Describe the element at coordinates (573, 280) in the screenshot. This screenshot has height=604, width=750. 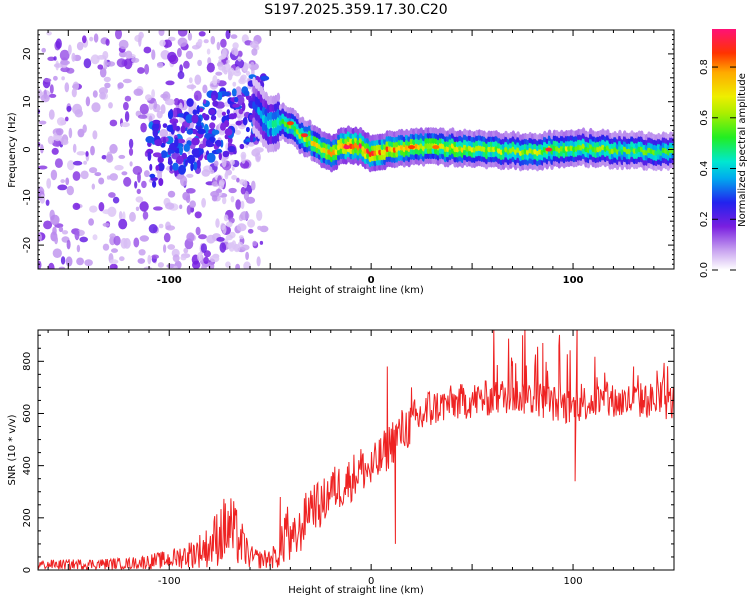
I see `x-tick-label: 100` at that location.